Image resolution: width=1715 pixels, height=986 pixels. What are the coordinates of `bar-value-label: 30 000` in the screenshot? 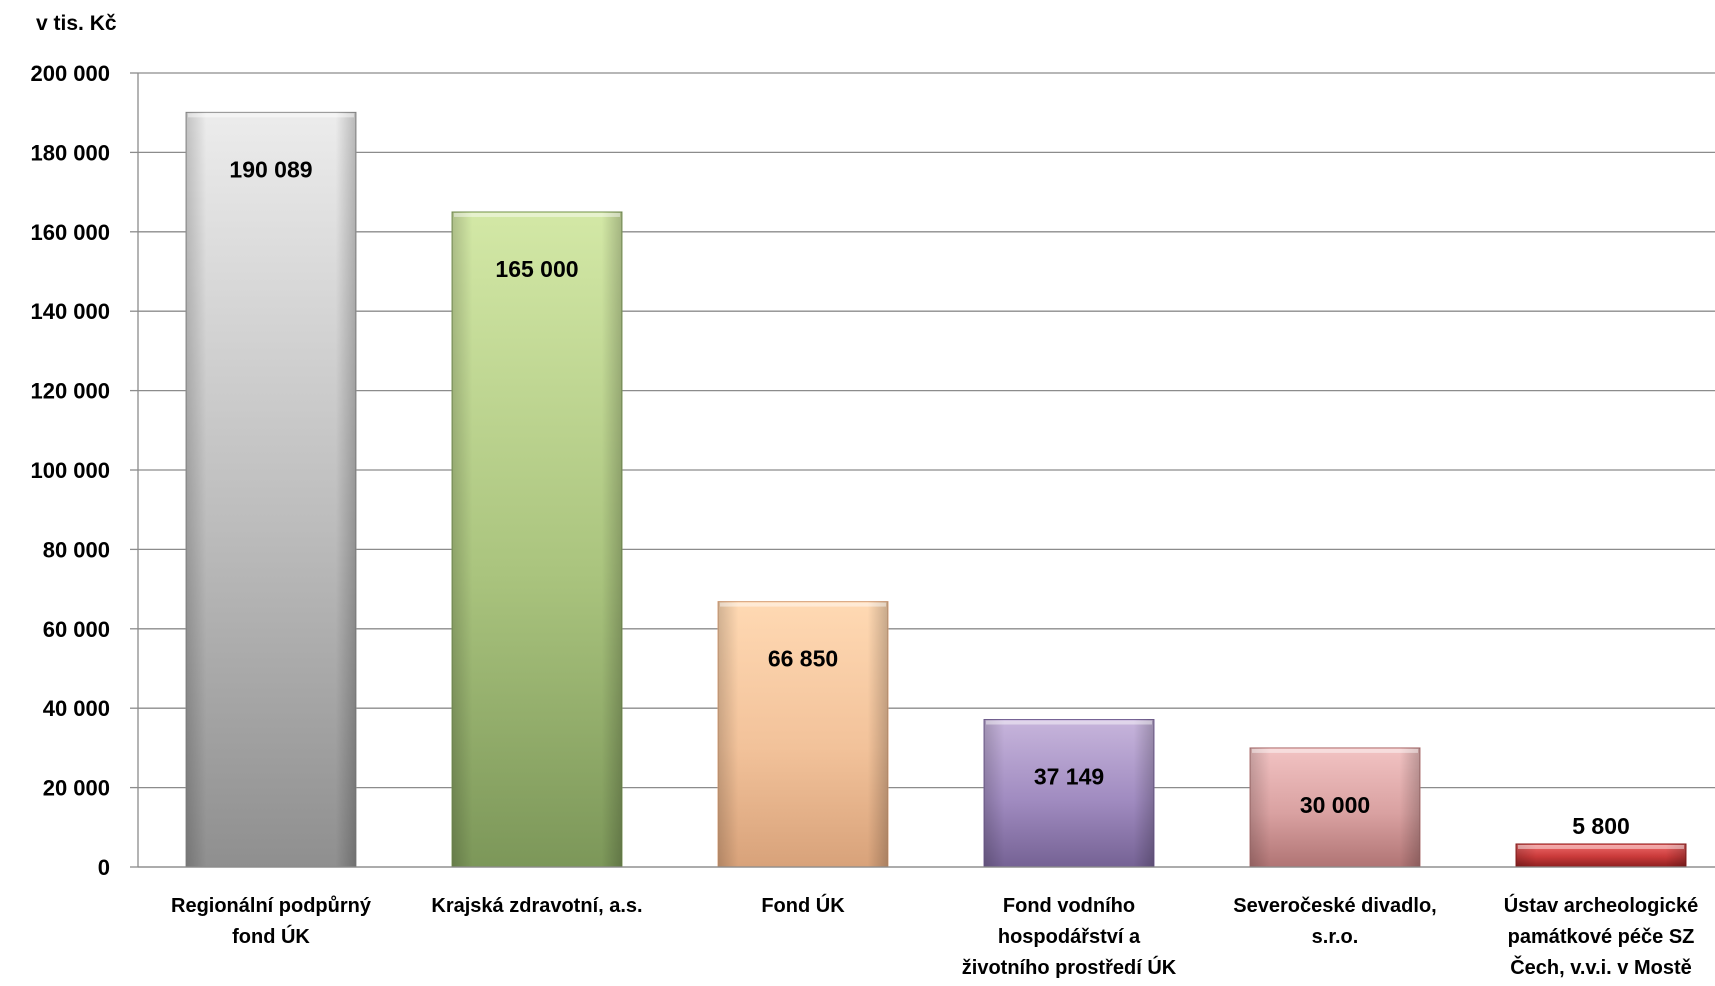 It's located at (1335, 805).